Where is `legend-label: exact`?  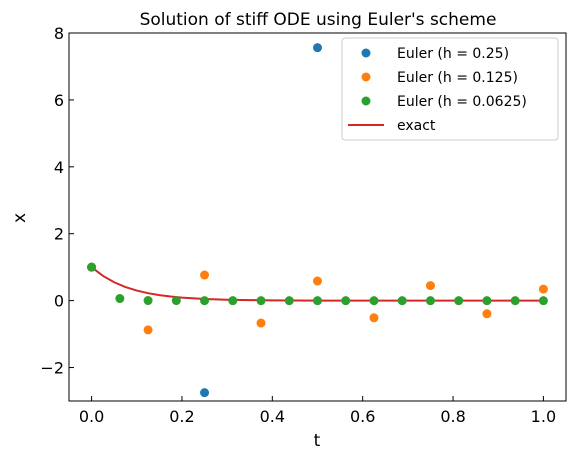 legend-label: exact is located at coordinates (416, 126).